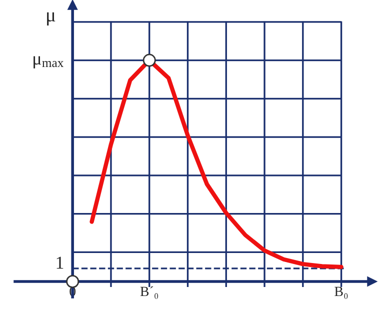  Describe the element at coordinates (60, 262) in the screenshot. I see `text: 1` at that location.